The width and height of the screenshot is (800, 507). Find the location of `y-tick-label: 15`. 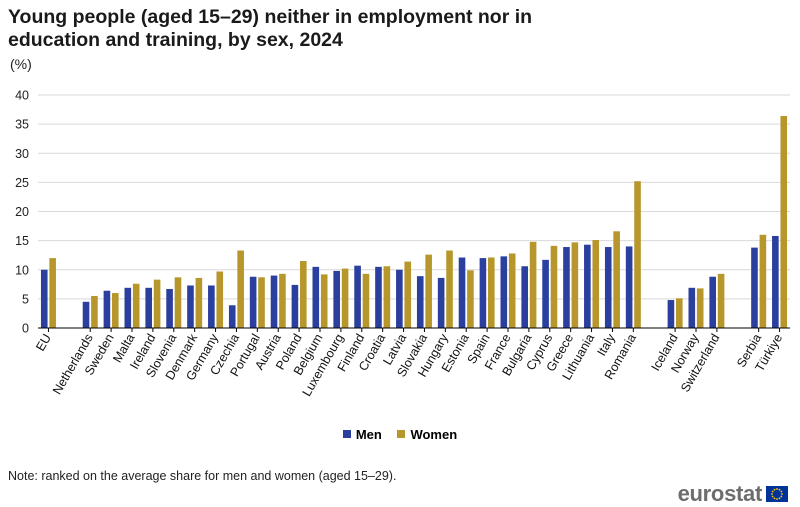

y-tick-label: 15 is located at coordinates (22, 241).